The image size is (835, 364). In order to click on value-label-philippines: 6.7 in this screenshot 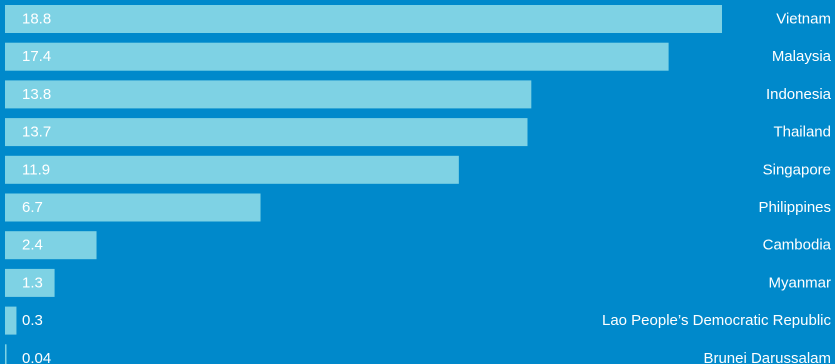, I will do `click(32, 207)`.